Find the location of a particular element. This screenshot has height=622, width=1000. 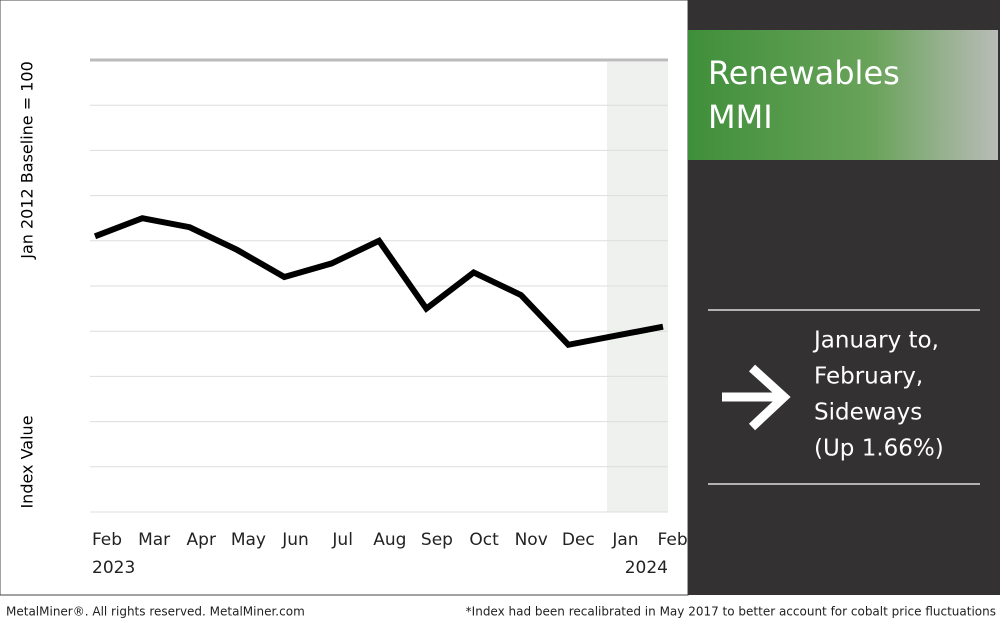

panel-summary: (Up 1.66%) is located at coordinates (879, 449).